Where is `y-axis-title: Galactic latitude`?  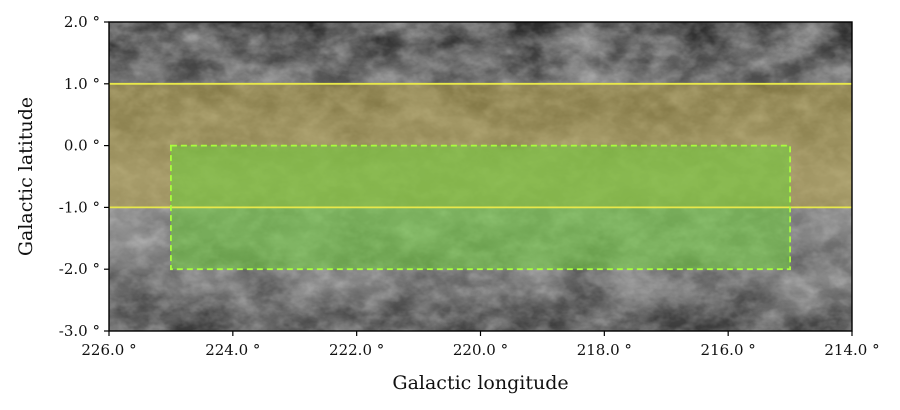 y-axis-title: Galactic latitude is located at coordinates (26, 176).